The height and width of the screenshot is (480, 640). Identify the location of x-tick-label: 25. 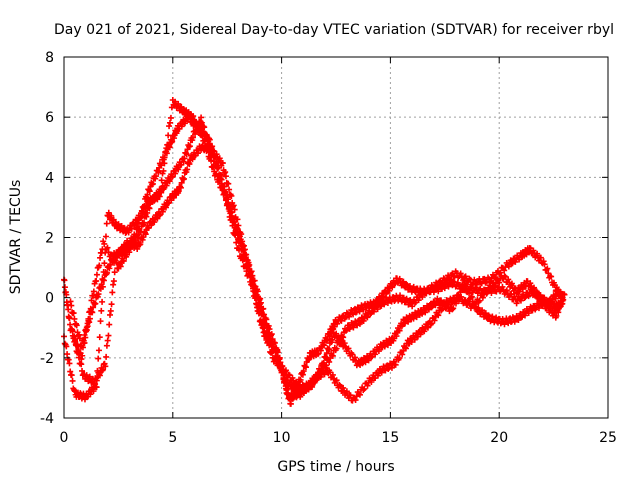
(608, 438).